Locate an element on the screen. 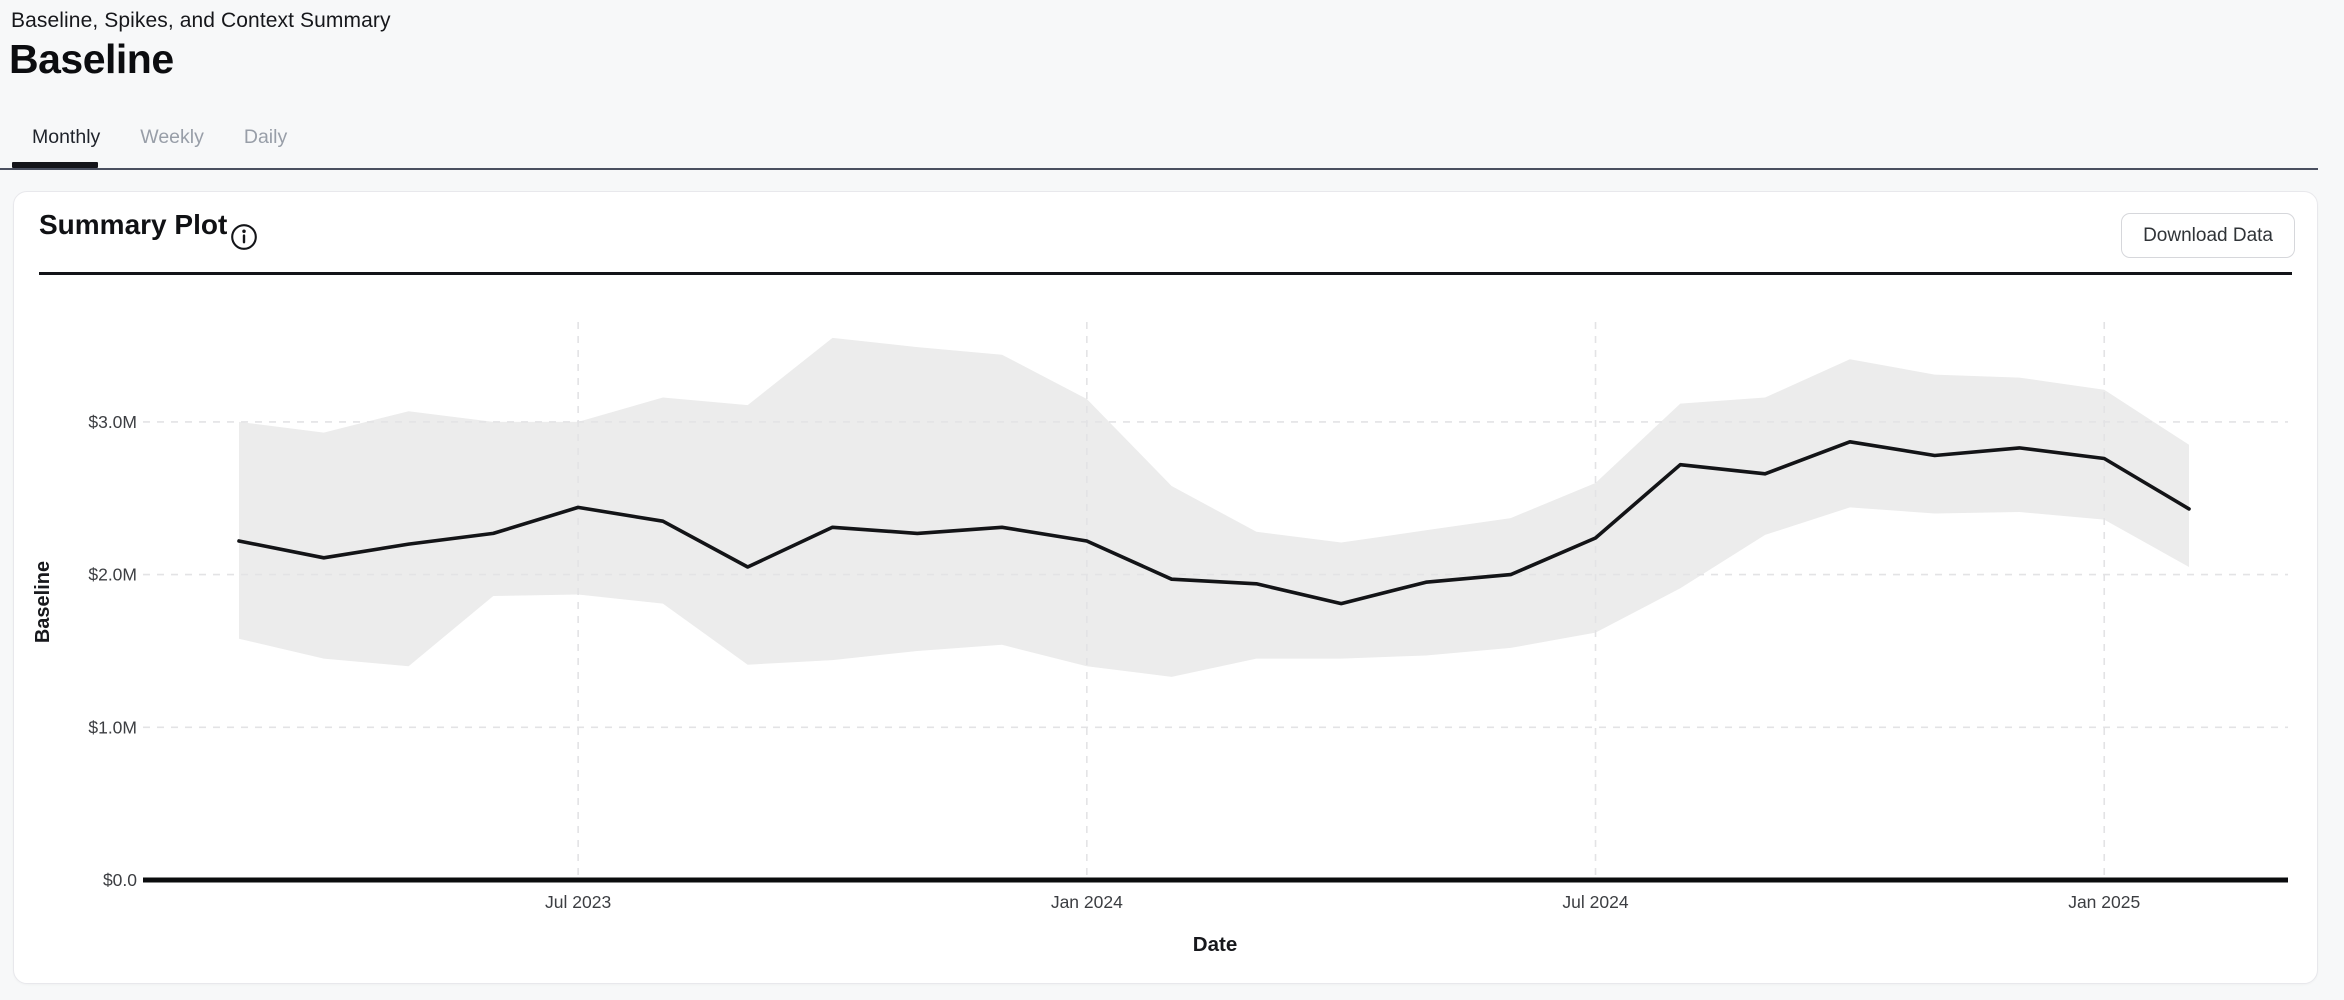 The width and height of the screenshot is (2344, 1000). y-tick-label: $0.0 is located at coordinates (120, 880).